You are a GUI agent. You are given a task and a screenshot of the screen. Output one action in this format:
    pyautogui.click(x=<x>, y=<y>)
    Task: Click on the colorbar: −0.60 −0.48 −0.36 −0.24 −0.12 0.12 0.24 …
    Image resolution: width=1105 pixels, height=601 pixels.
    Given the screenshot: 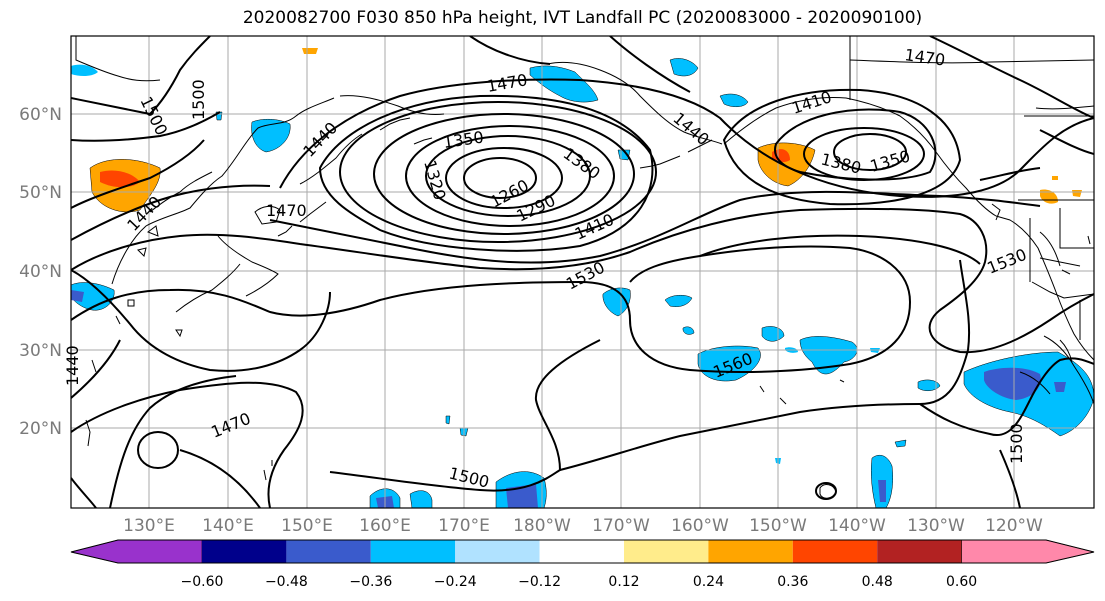 What is the action you would take?
    pyautogui.click(x=582, y=564)
    